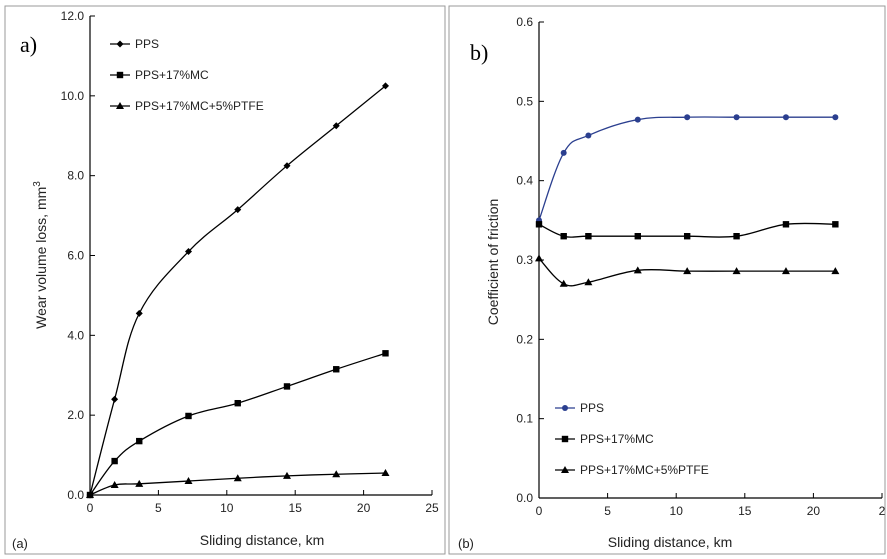  Describe the element at coordinates (677, 511) in the screenshot. I see `panel-b-x-tick-label: 10` at that location.